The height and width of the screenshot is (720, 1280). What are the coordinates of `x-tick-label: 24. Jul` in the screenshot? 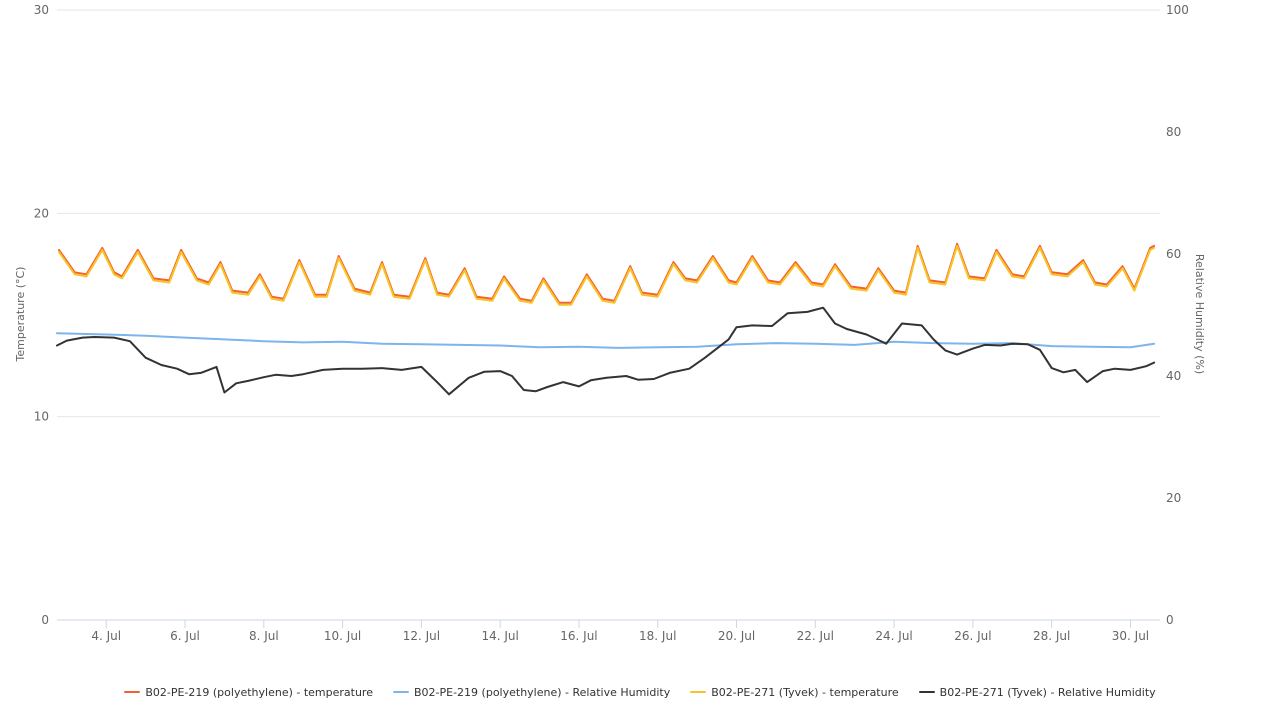 It's located at (893, 636).